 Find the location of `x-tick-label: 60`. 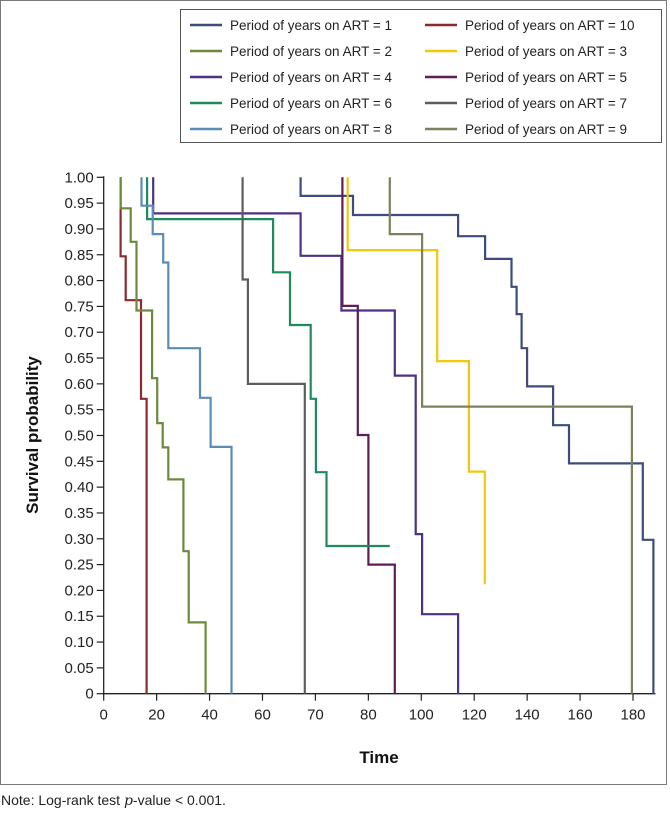

x-tick-label: 60 is located at coordinates (262, 715).